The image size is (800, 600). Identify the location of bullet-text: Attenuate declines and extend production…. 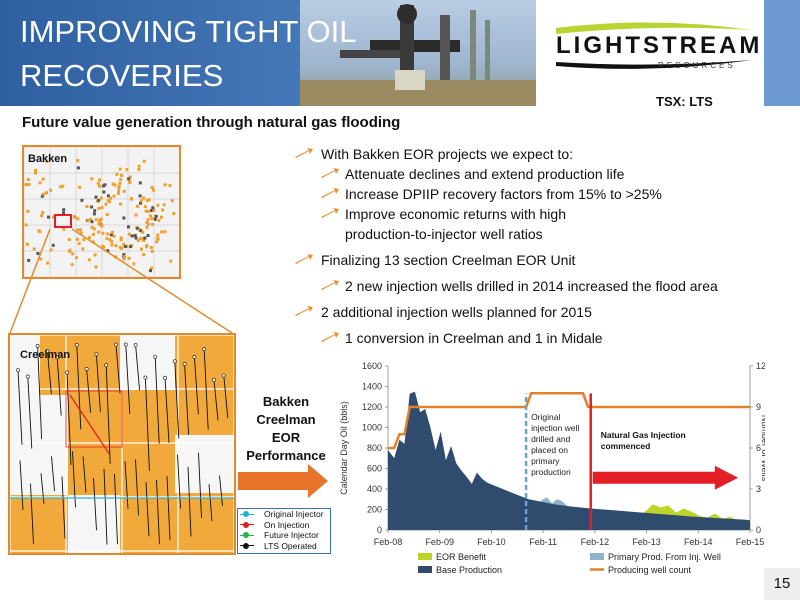
(485, 174).